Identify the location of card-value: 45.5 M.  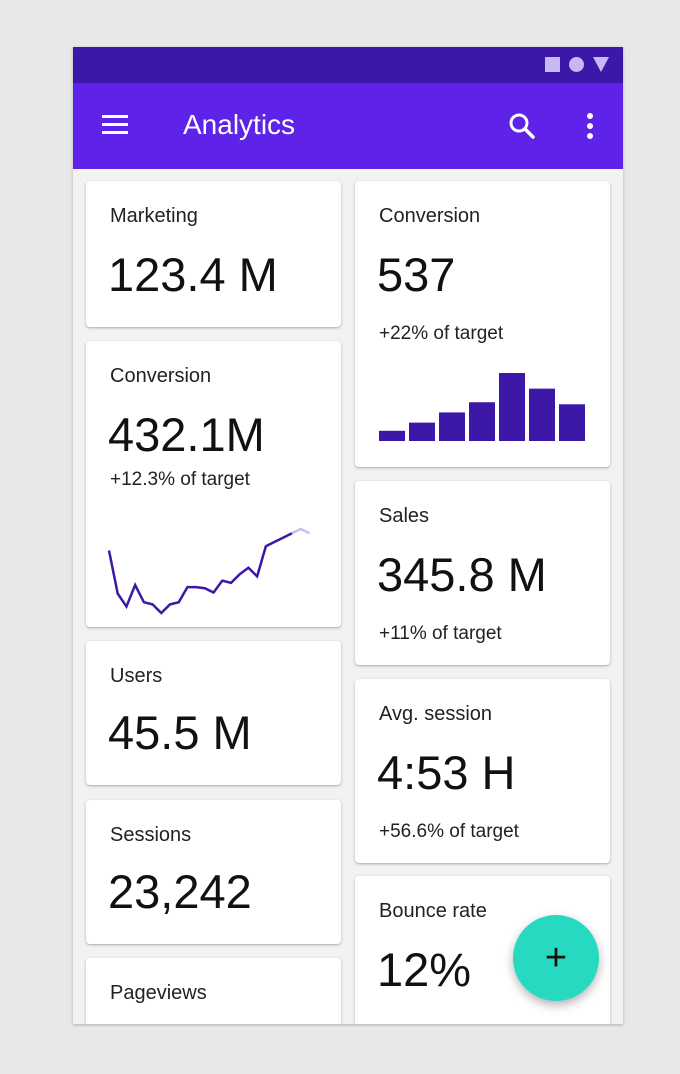
(180, 732).